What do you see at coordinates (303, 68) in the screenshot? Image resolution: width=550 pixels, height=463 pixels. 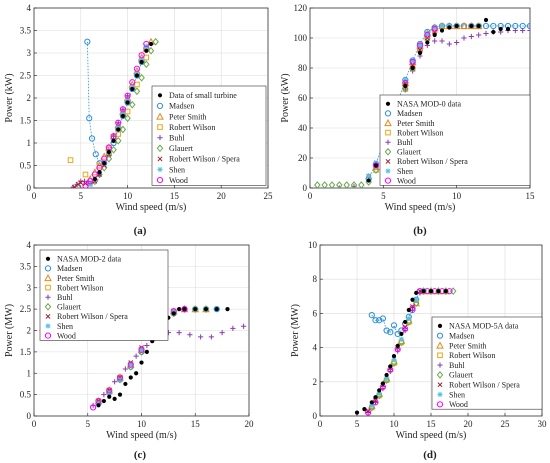 I see `y-tick-label: 80` at bounding box center [303, 68].